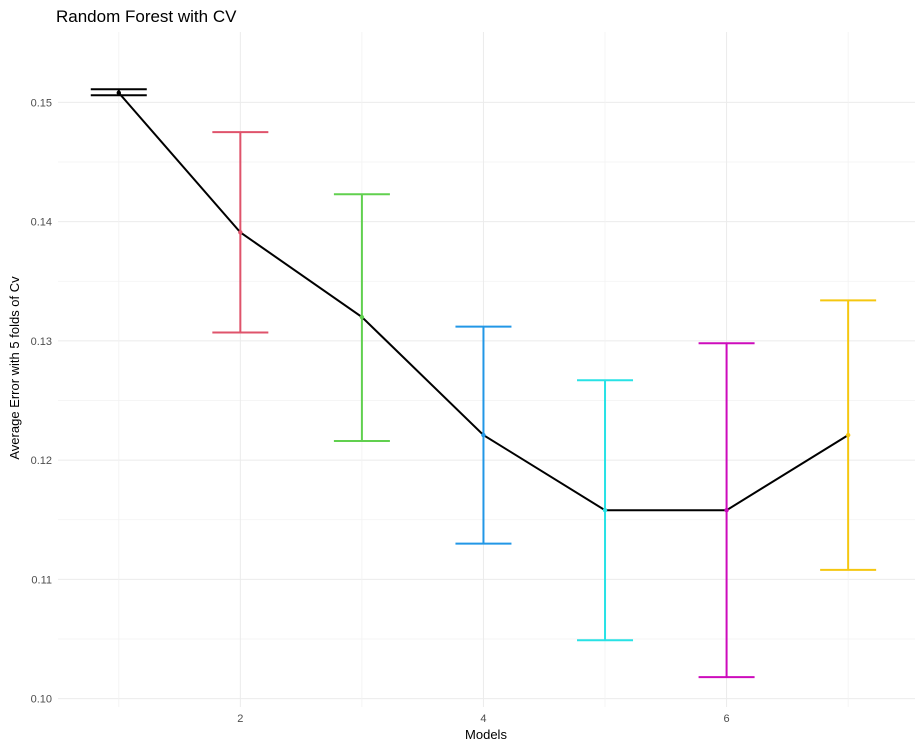 This screenshot has height=749, width=924. What do you see at coordinates (41, 342) in the screenshot?
I see `y-tick-label: 0.13` at bounding box center [41, 342].